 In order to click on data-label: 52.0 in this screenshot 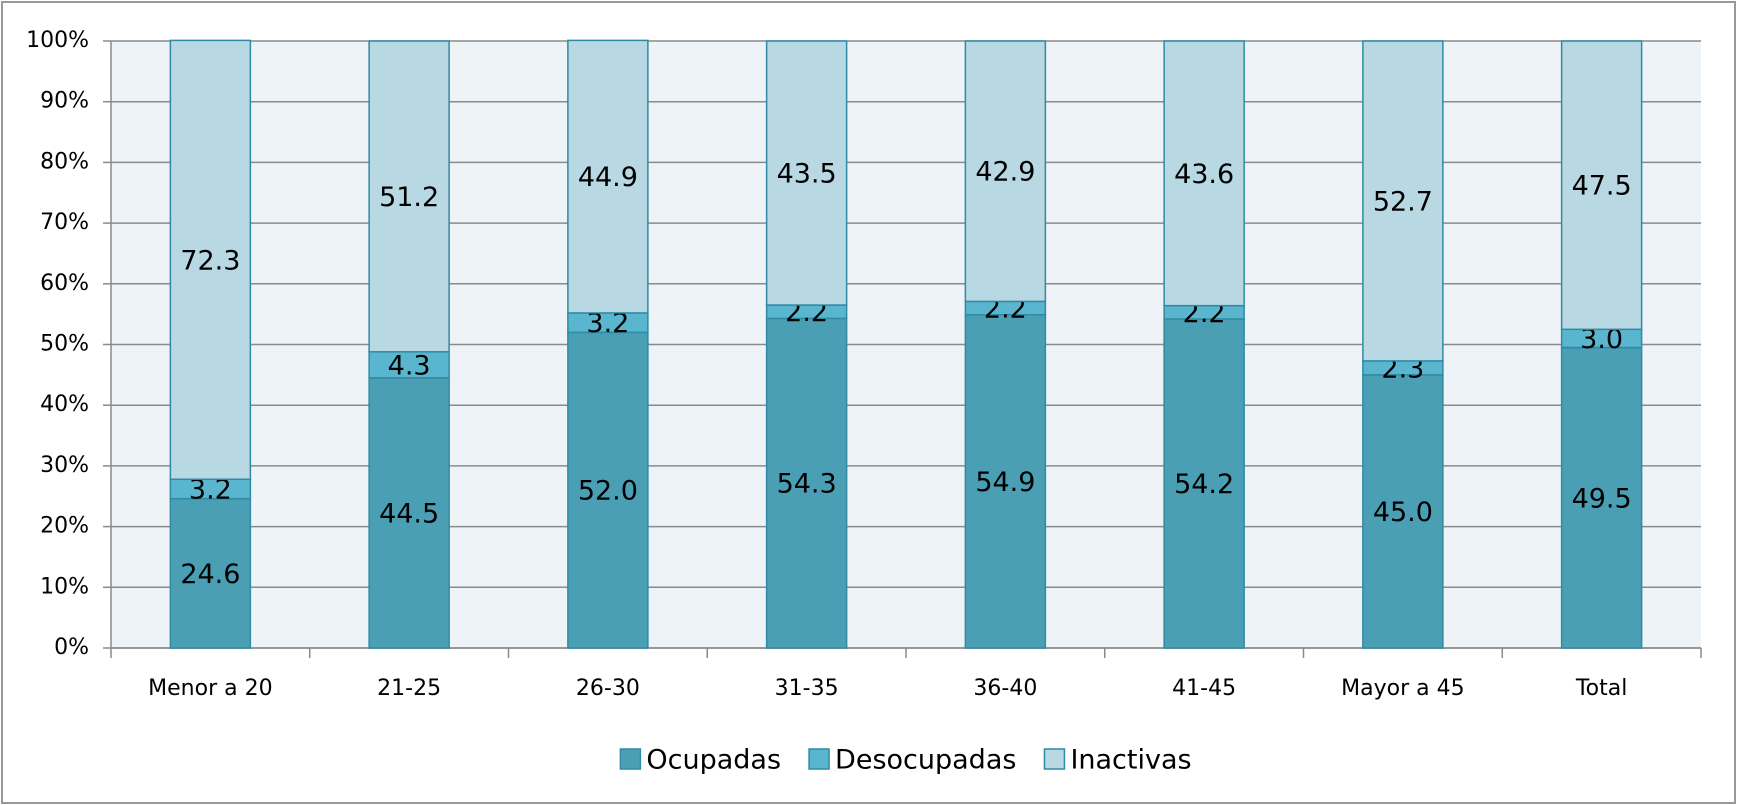, I will do `click(608, 491)`.